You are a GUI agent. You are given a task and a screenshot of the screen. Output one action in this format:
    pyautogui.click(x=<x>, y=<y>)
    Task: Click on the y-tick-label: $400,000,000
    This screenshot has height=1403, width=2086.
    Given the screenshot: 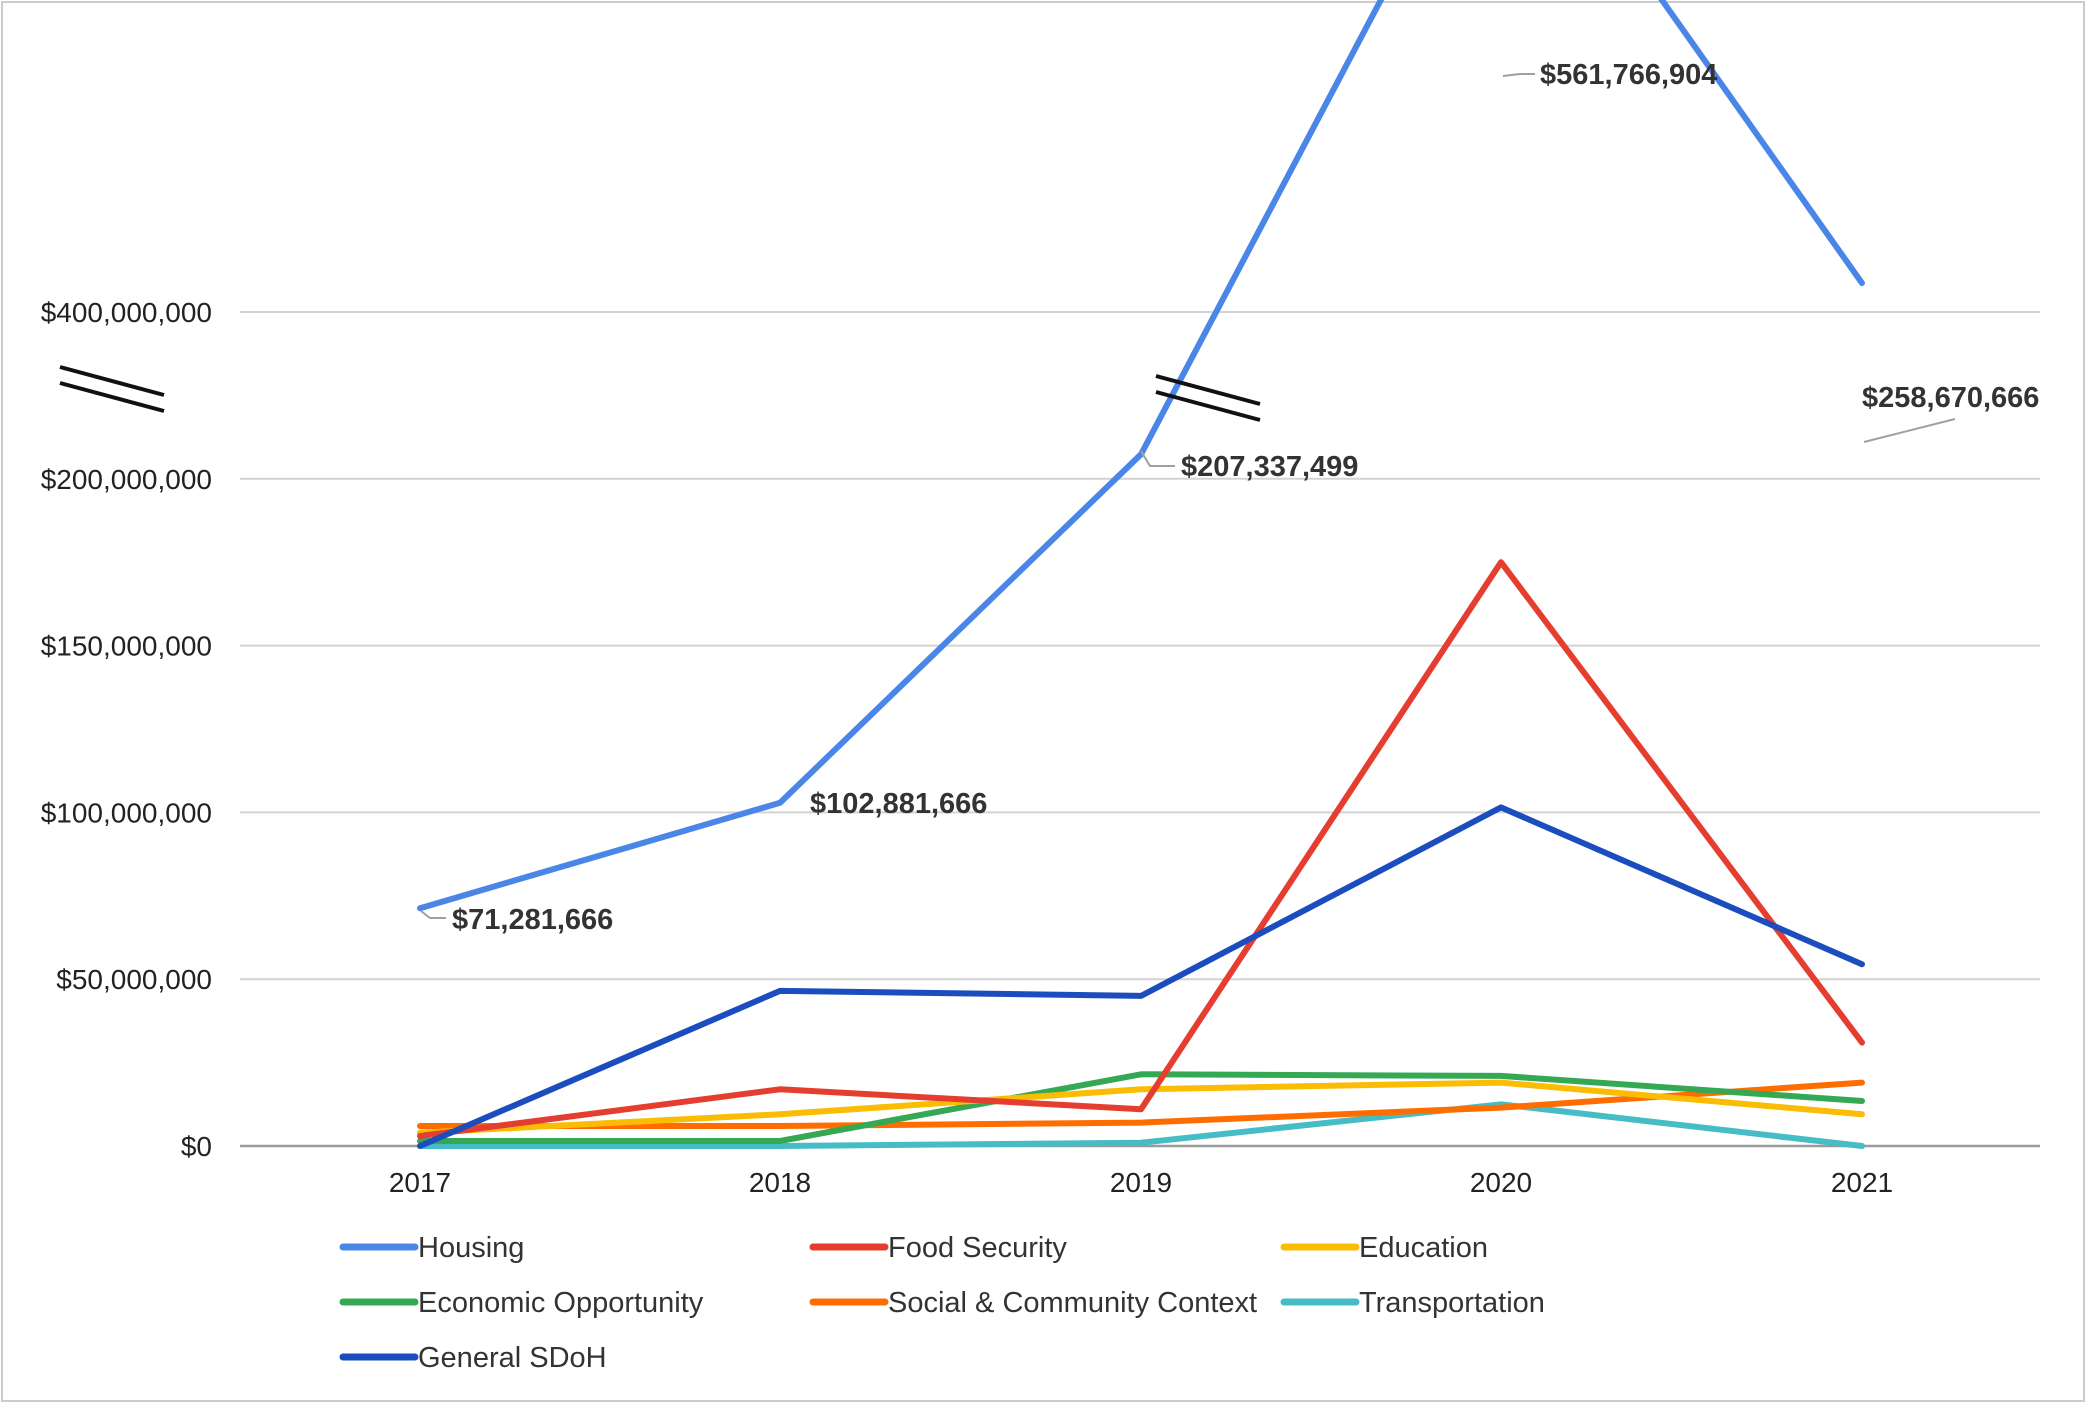 What is the action you would take?
    pyautogui.click(x=126, y=312)
    